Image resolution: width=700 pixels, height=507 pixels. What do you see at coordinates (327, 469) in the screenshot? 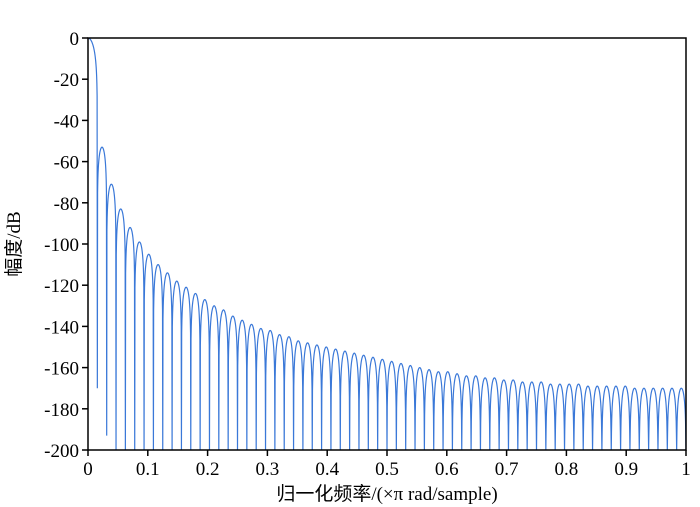
I see `x-tick-label: 0.4` at bounding box center [327, 469].